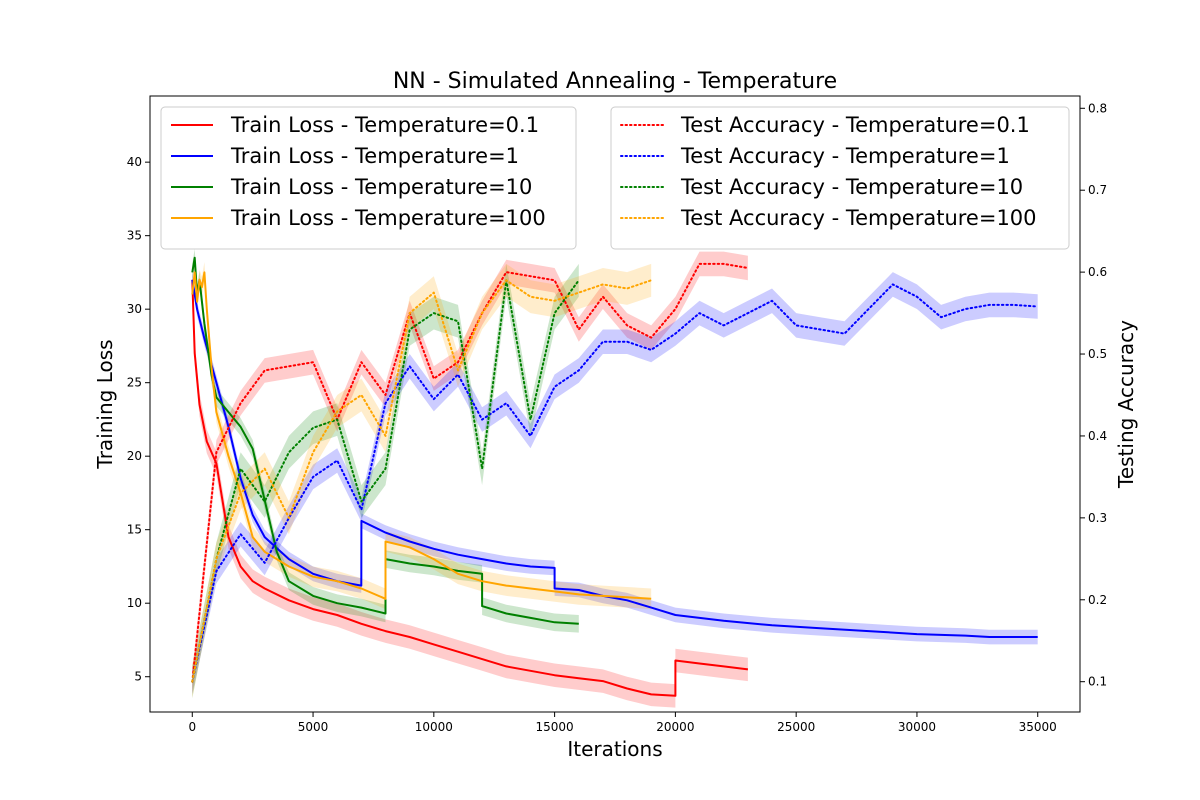 Image resolution: width=1200 pixels, height=800 pixels. I want to click on legend-label: Test Accuracy - Temperature=0.1, so click(855, 125).